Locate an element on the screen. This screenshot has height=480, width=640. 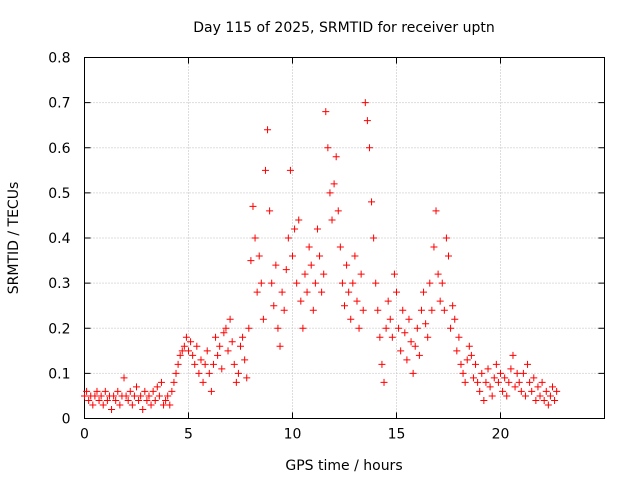
y-tick-label: 0.2 is located at coordinates (59, 329).